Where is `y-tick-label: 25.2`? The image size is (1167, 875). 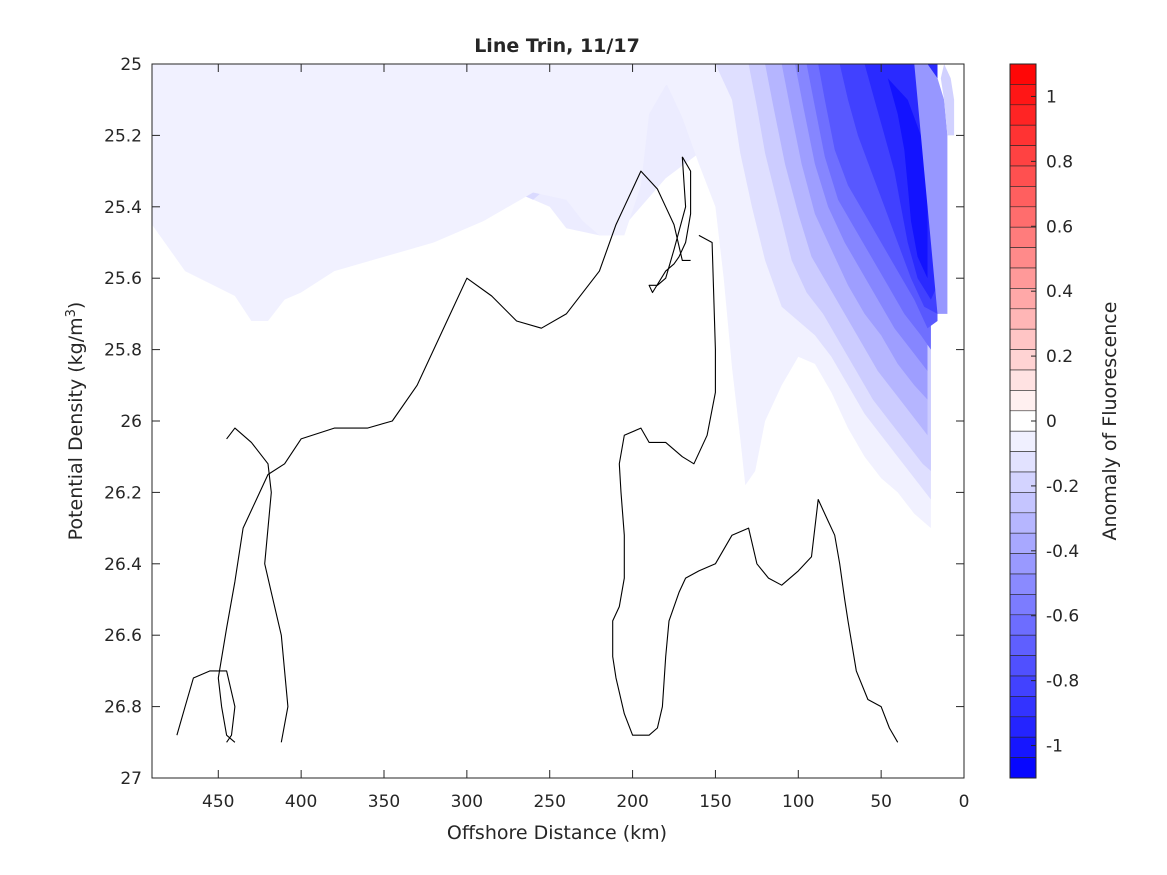
y-tick-label: 25.2 is located at coordinates (123, 136).